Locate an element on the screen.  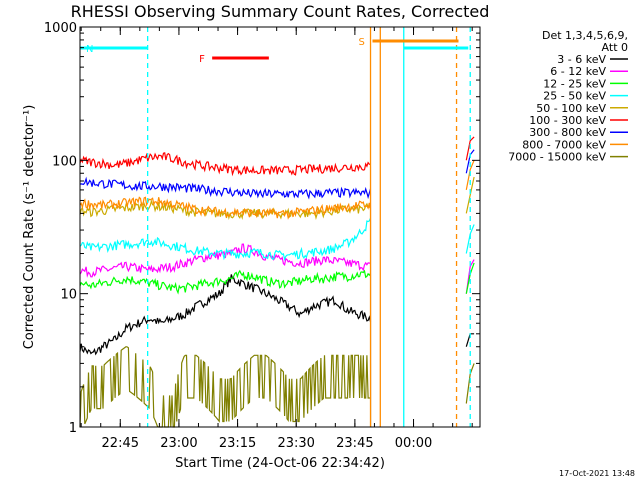
legend-entry-label: 7000 - 15000 keV is located at coordinates (557, 157).